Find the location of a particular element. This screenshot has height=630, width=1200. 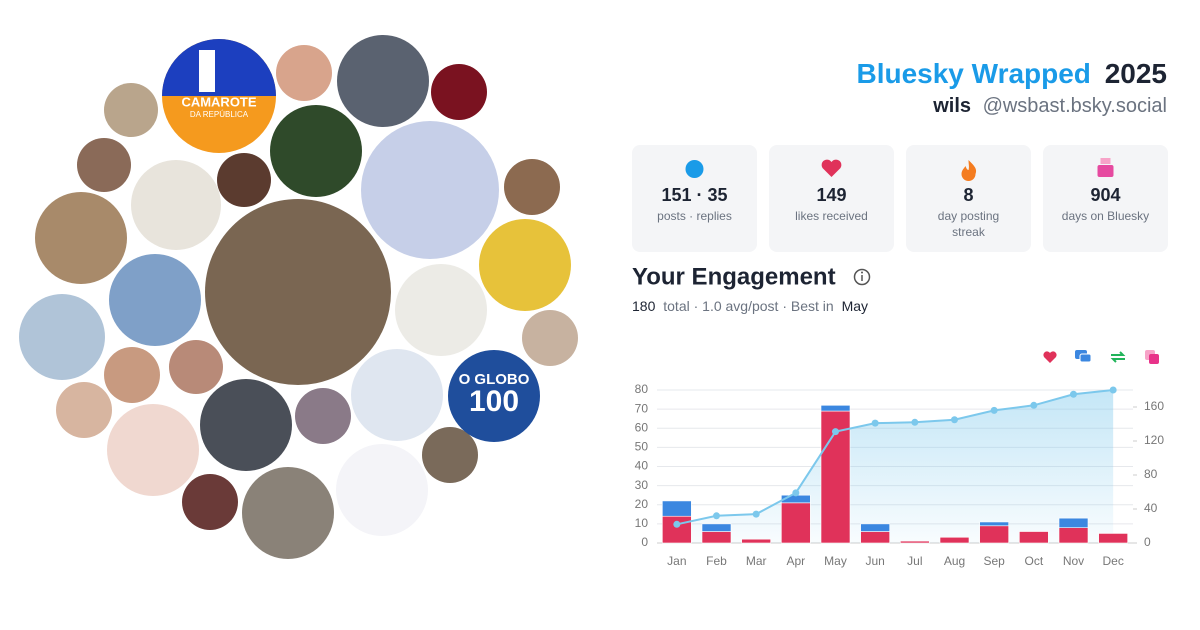

stat-card: 151 · 35 posts · replies is located at coordinates (694, 198).